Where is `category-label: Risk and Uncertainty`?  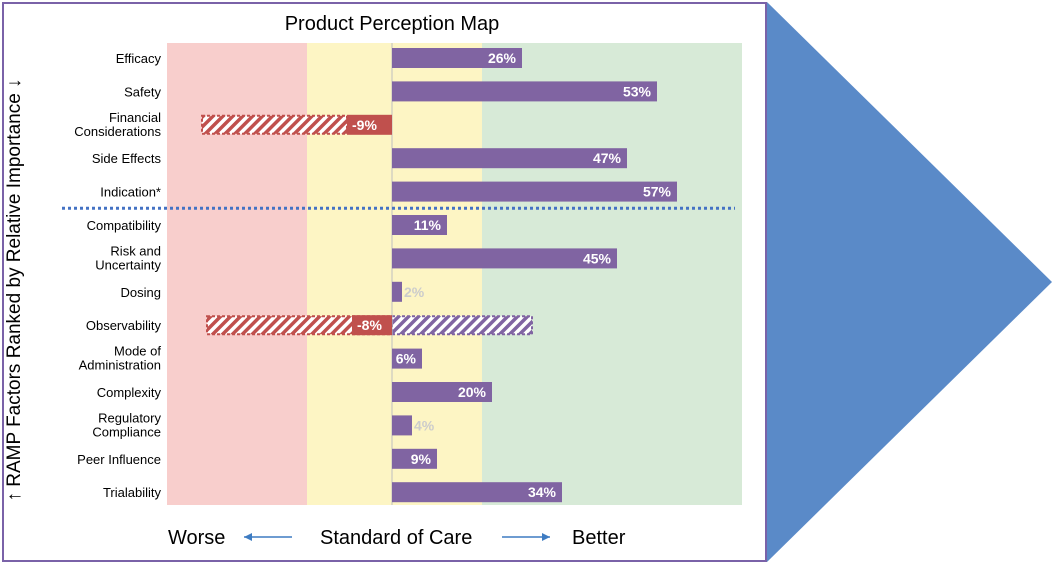
category-label: Risk and Uncertainty is located at coordinates (128, 257).